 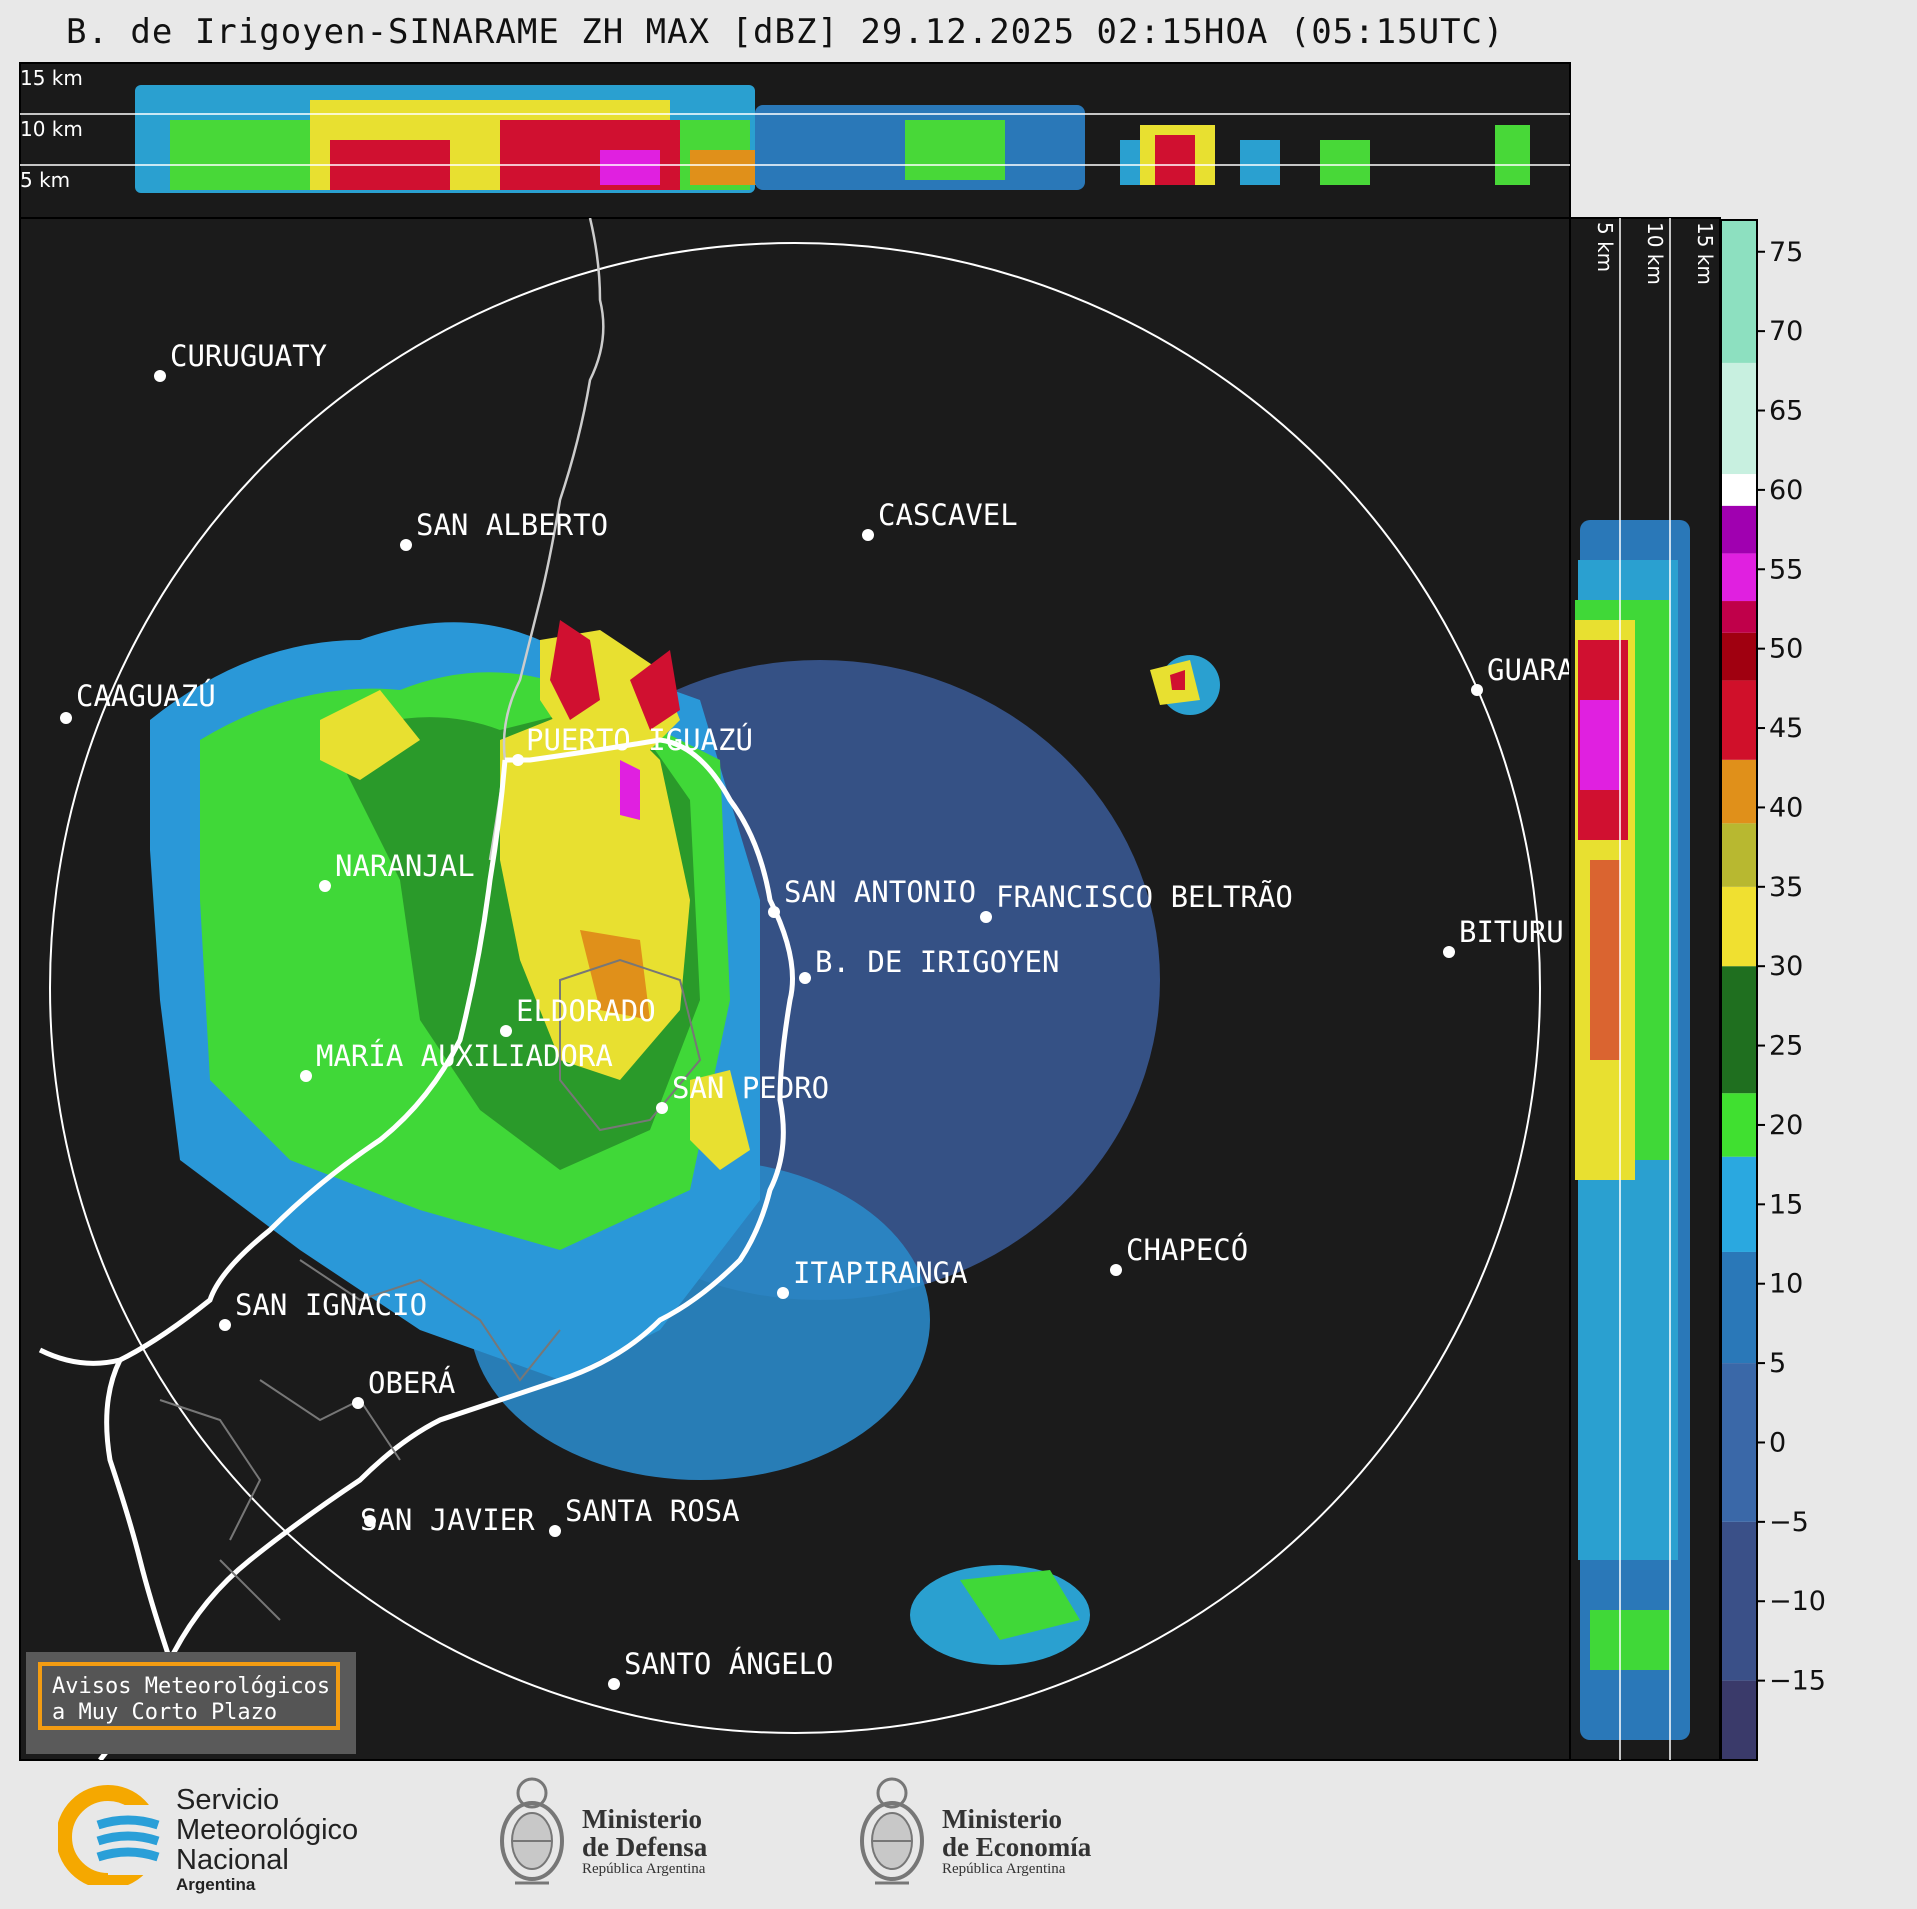 What do you see at coordinates (1786, 490) in the screenshot?
I see `colorbar-tick-label: 60` at bounding box center [1786, 490].